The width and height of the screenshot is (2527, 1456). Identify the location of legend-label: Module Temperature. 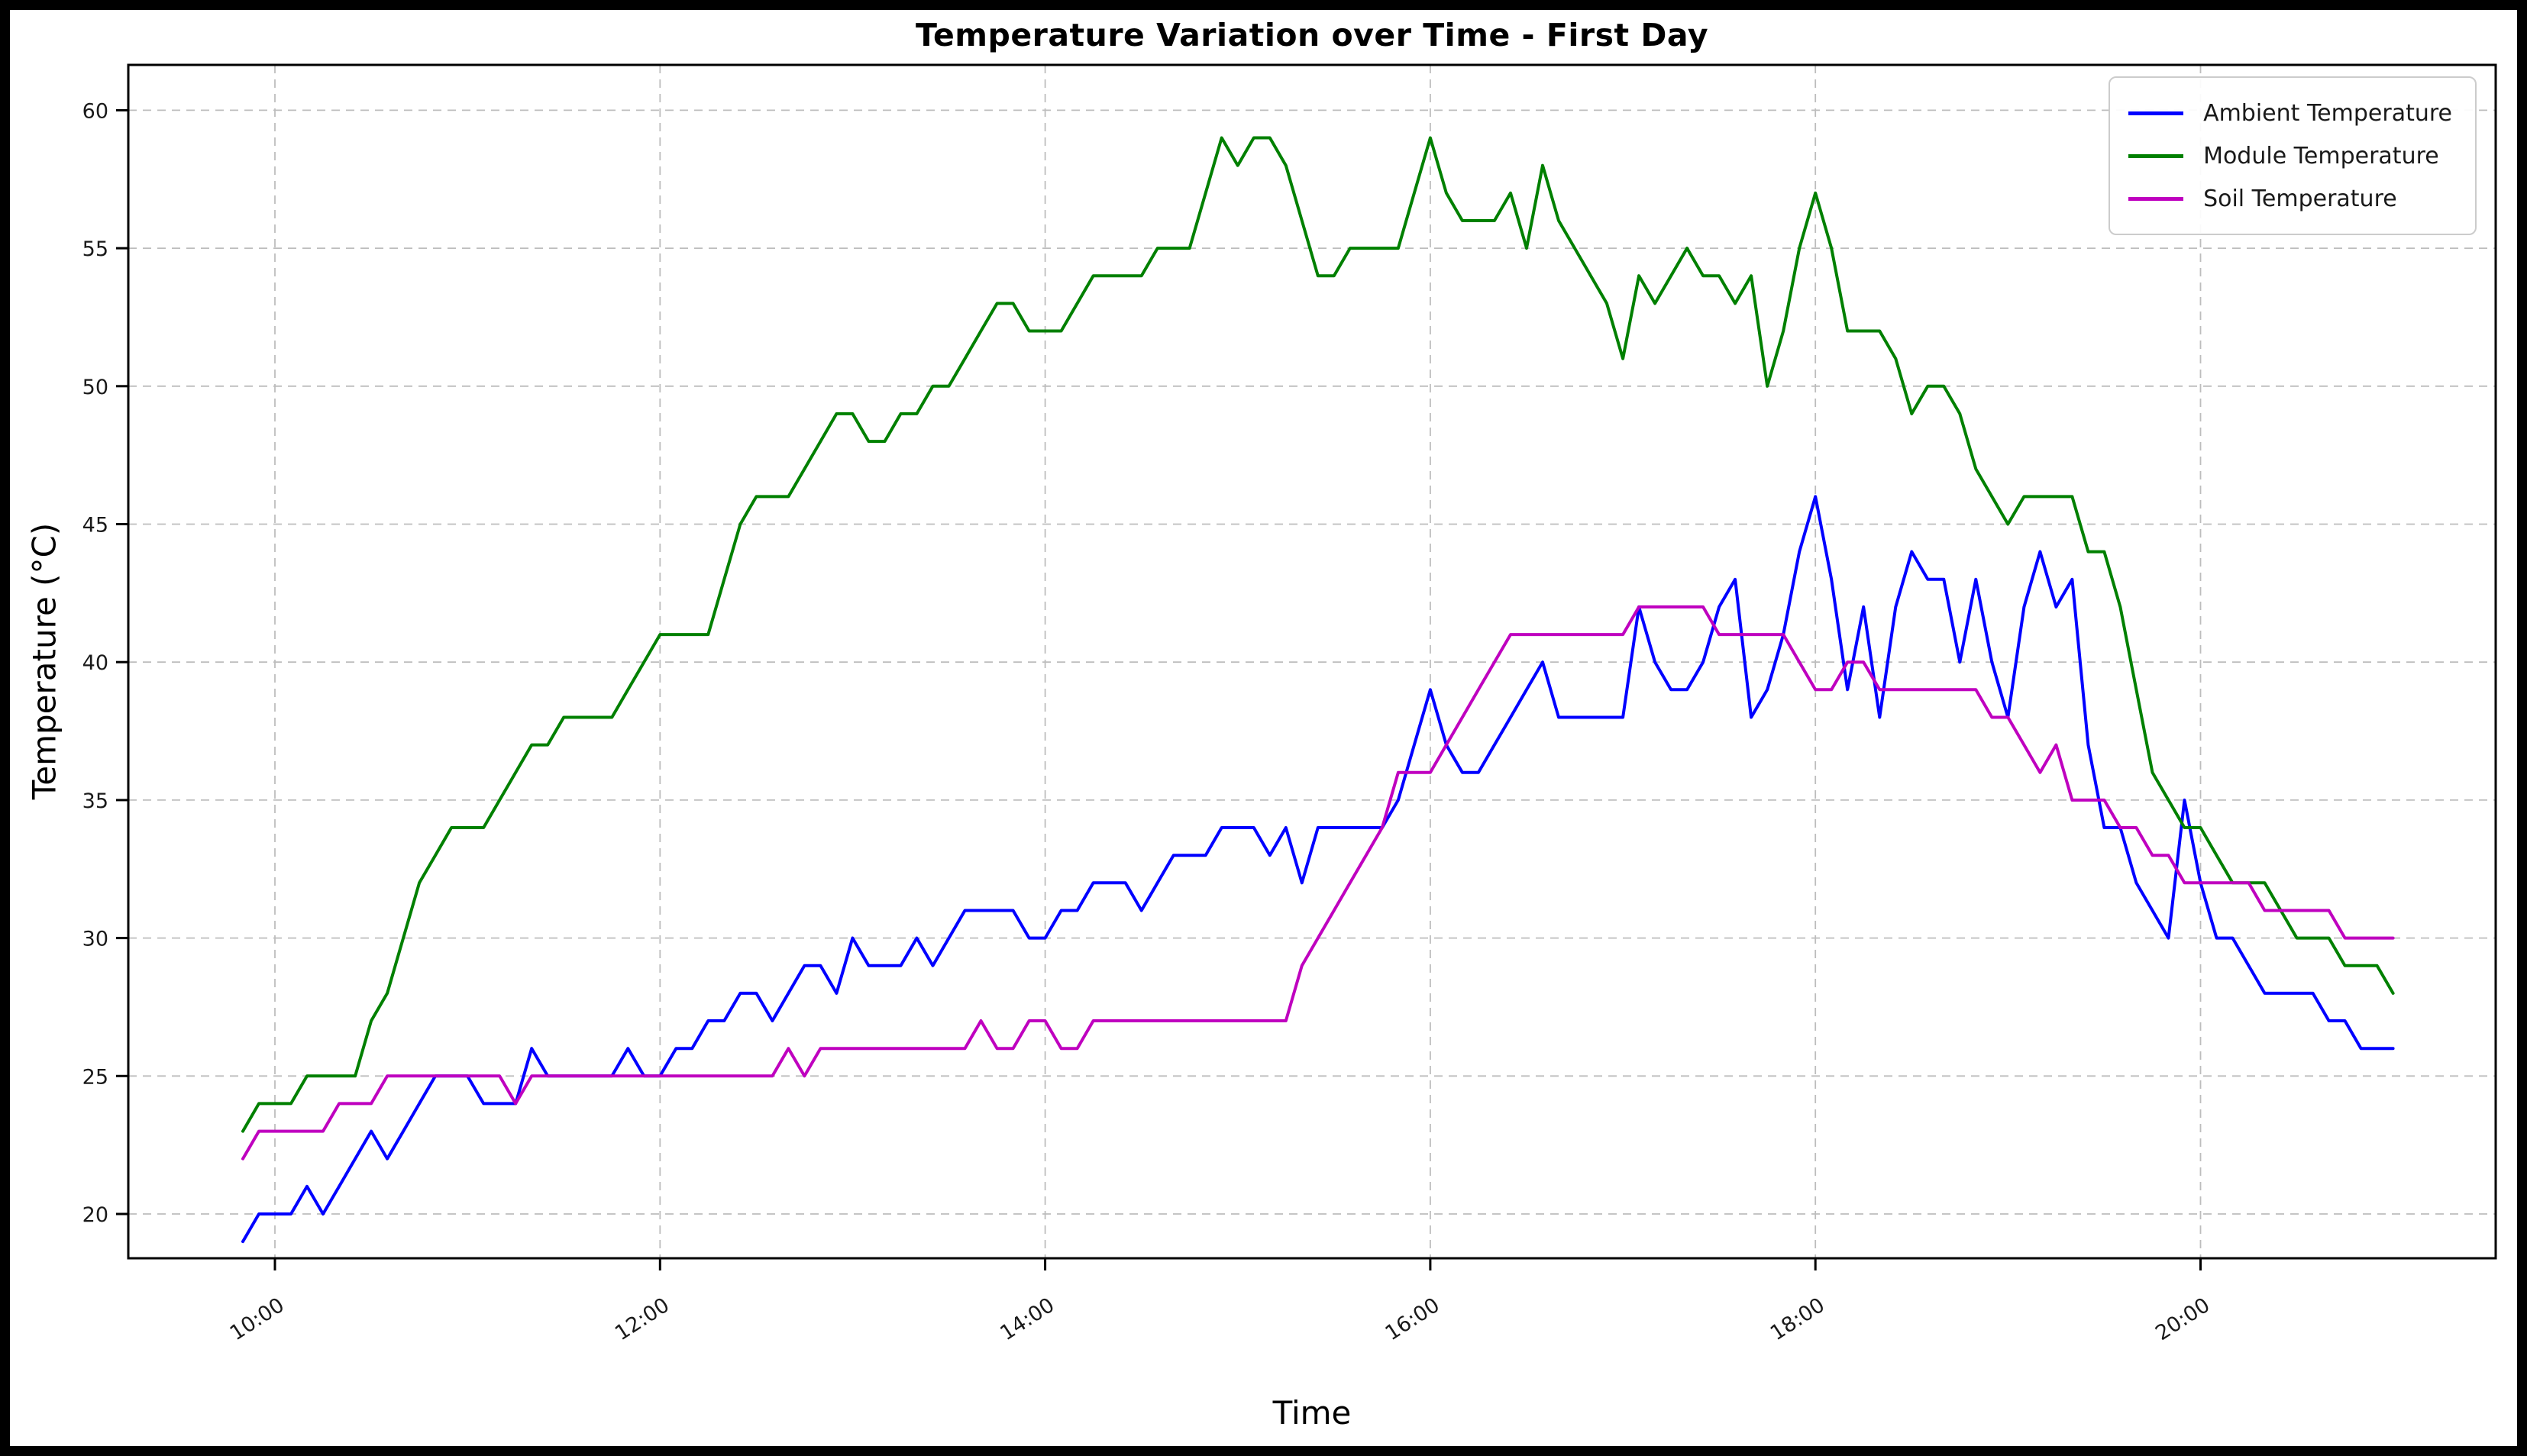
(2321, 155).